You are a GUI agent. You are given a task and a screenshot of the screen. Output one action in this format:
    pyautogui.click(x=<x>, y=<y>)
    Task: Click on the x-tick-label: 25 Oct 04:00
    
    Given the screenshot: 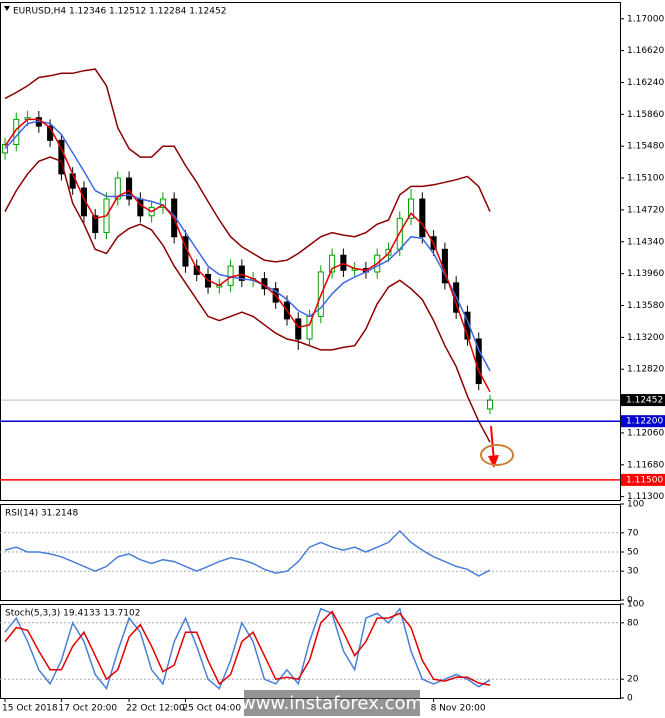 What is the action you would take?
    pyautogui.click(x=211, y=709)
    